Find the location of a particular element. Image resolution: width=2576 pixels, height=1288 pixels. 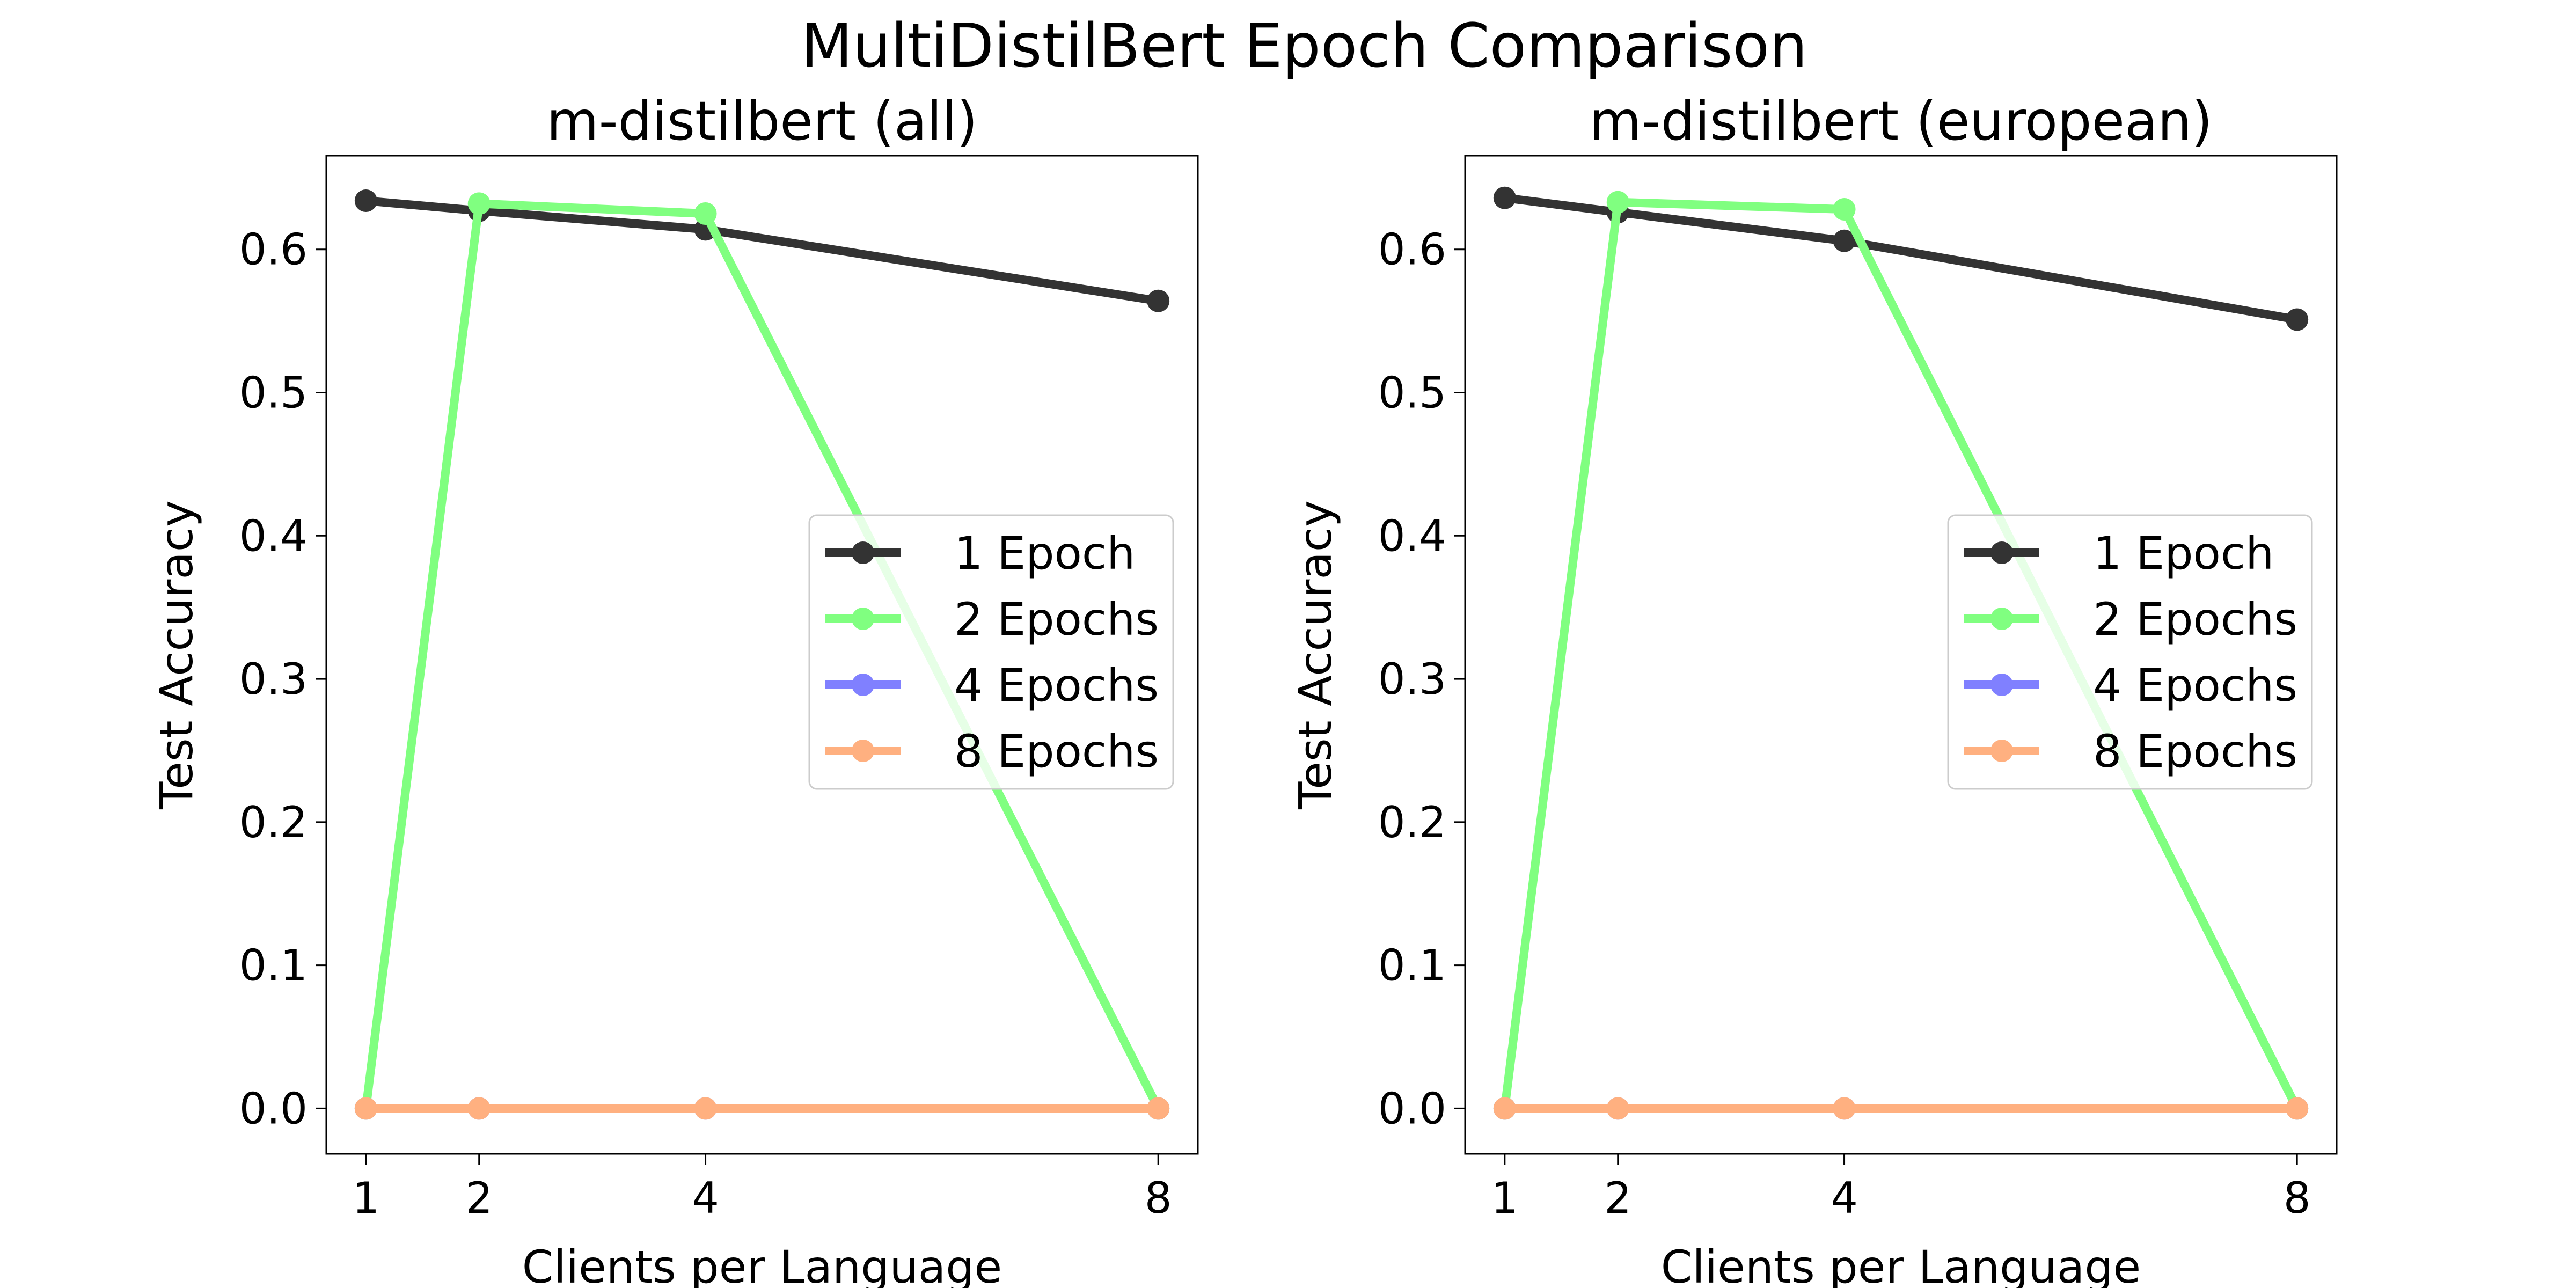

chart-title: m-distilbert (european) is located at coordinates (1900, 121).